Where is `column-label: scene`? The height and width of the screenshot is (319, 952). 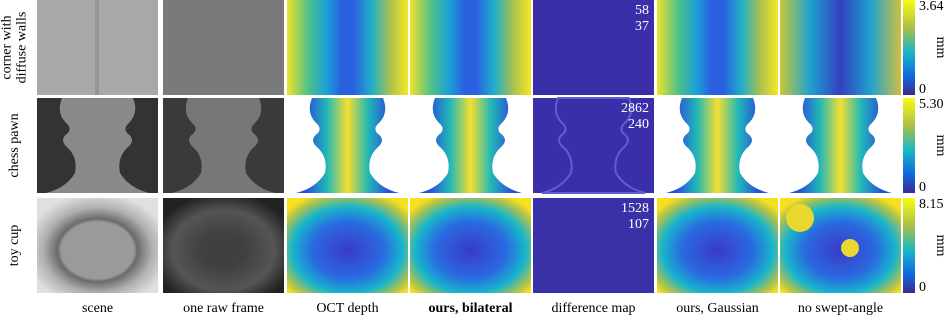
column-label: scene is located at coordinates (97, 308).